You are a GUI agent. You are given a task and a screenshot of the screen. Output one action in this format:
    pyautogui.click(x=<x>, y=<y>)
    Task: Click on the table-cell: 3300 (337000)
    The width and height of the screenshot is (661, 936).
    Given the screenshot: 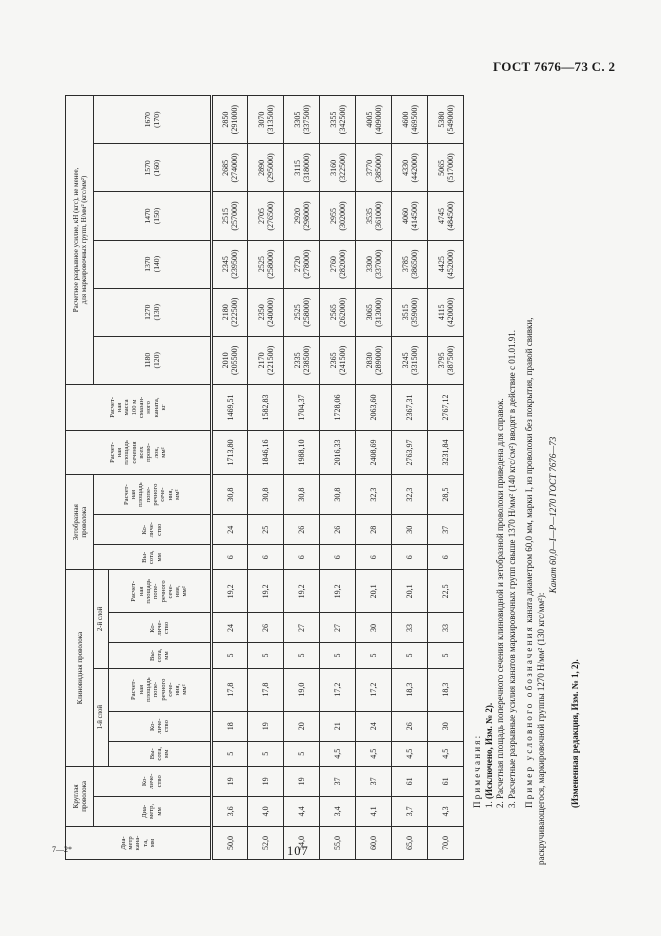 What is the action you would take?
    pyautogui.click(x=373, y=264)
    